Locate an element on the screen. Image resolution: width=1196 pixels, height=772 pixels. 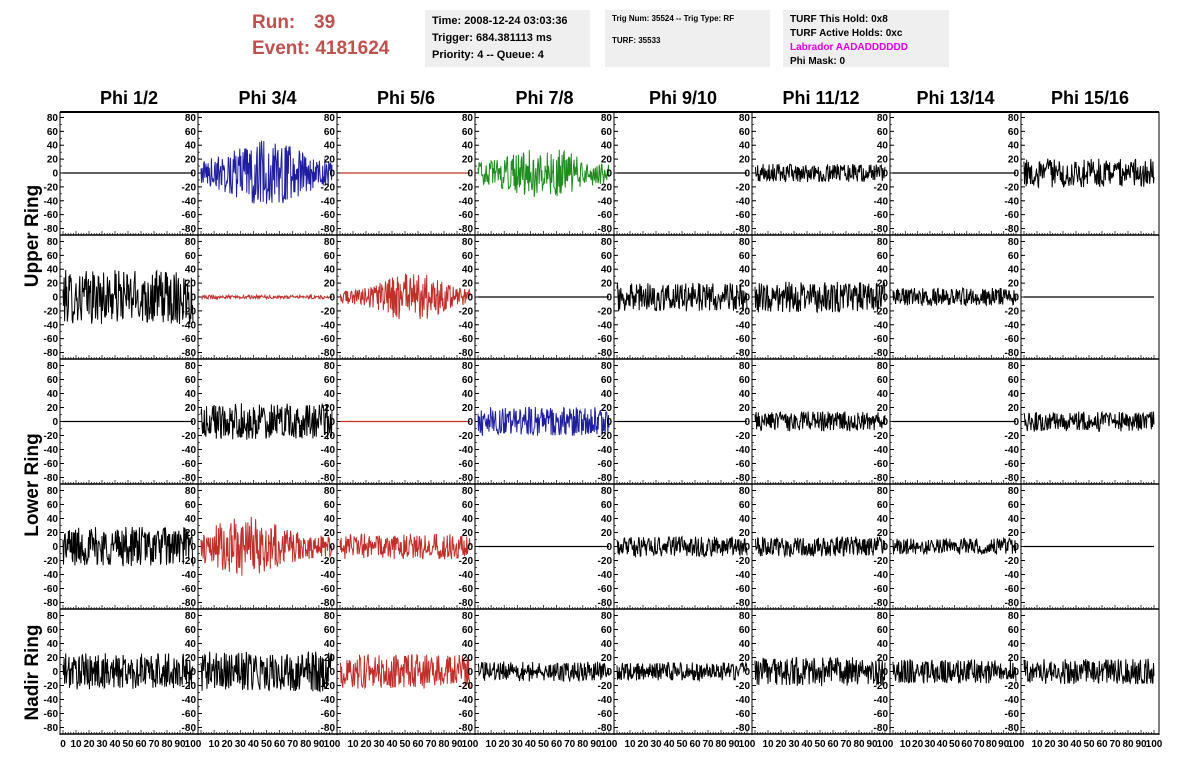
column-title: Phi 13/14 is located at coordinates (955, 98).